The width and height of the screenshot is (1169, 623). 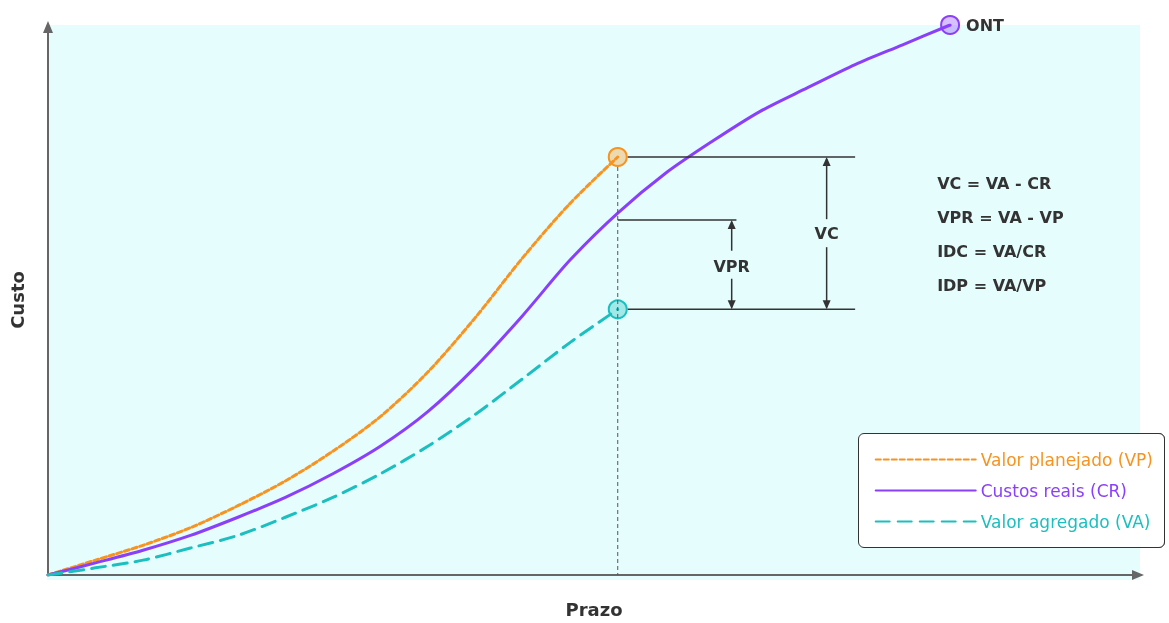 What do you see at coordinates (1000, 217) in the screenshot?
I see `annotation: VPR = VA - VP` at bounding box center [1000, 217].